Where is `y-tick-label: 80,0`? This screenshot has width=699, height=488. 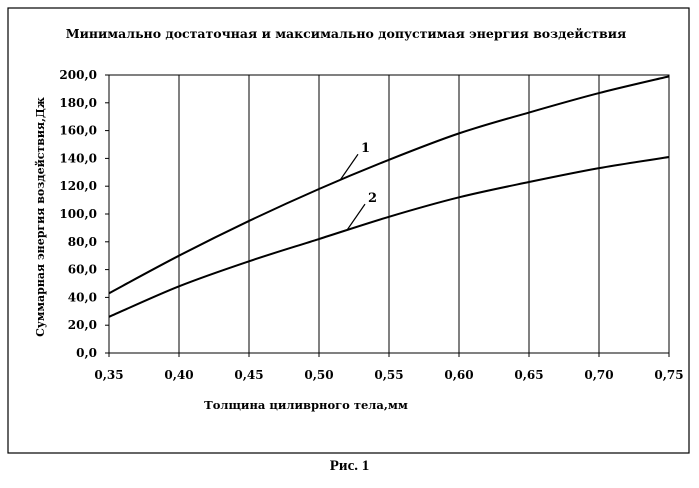 y-tick-label: 80,0 is located at coordinates (82, 242).